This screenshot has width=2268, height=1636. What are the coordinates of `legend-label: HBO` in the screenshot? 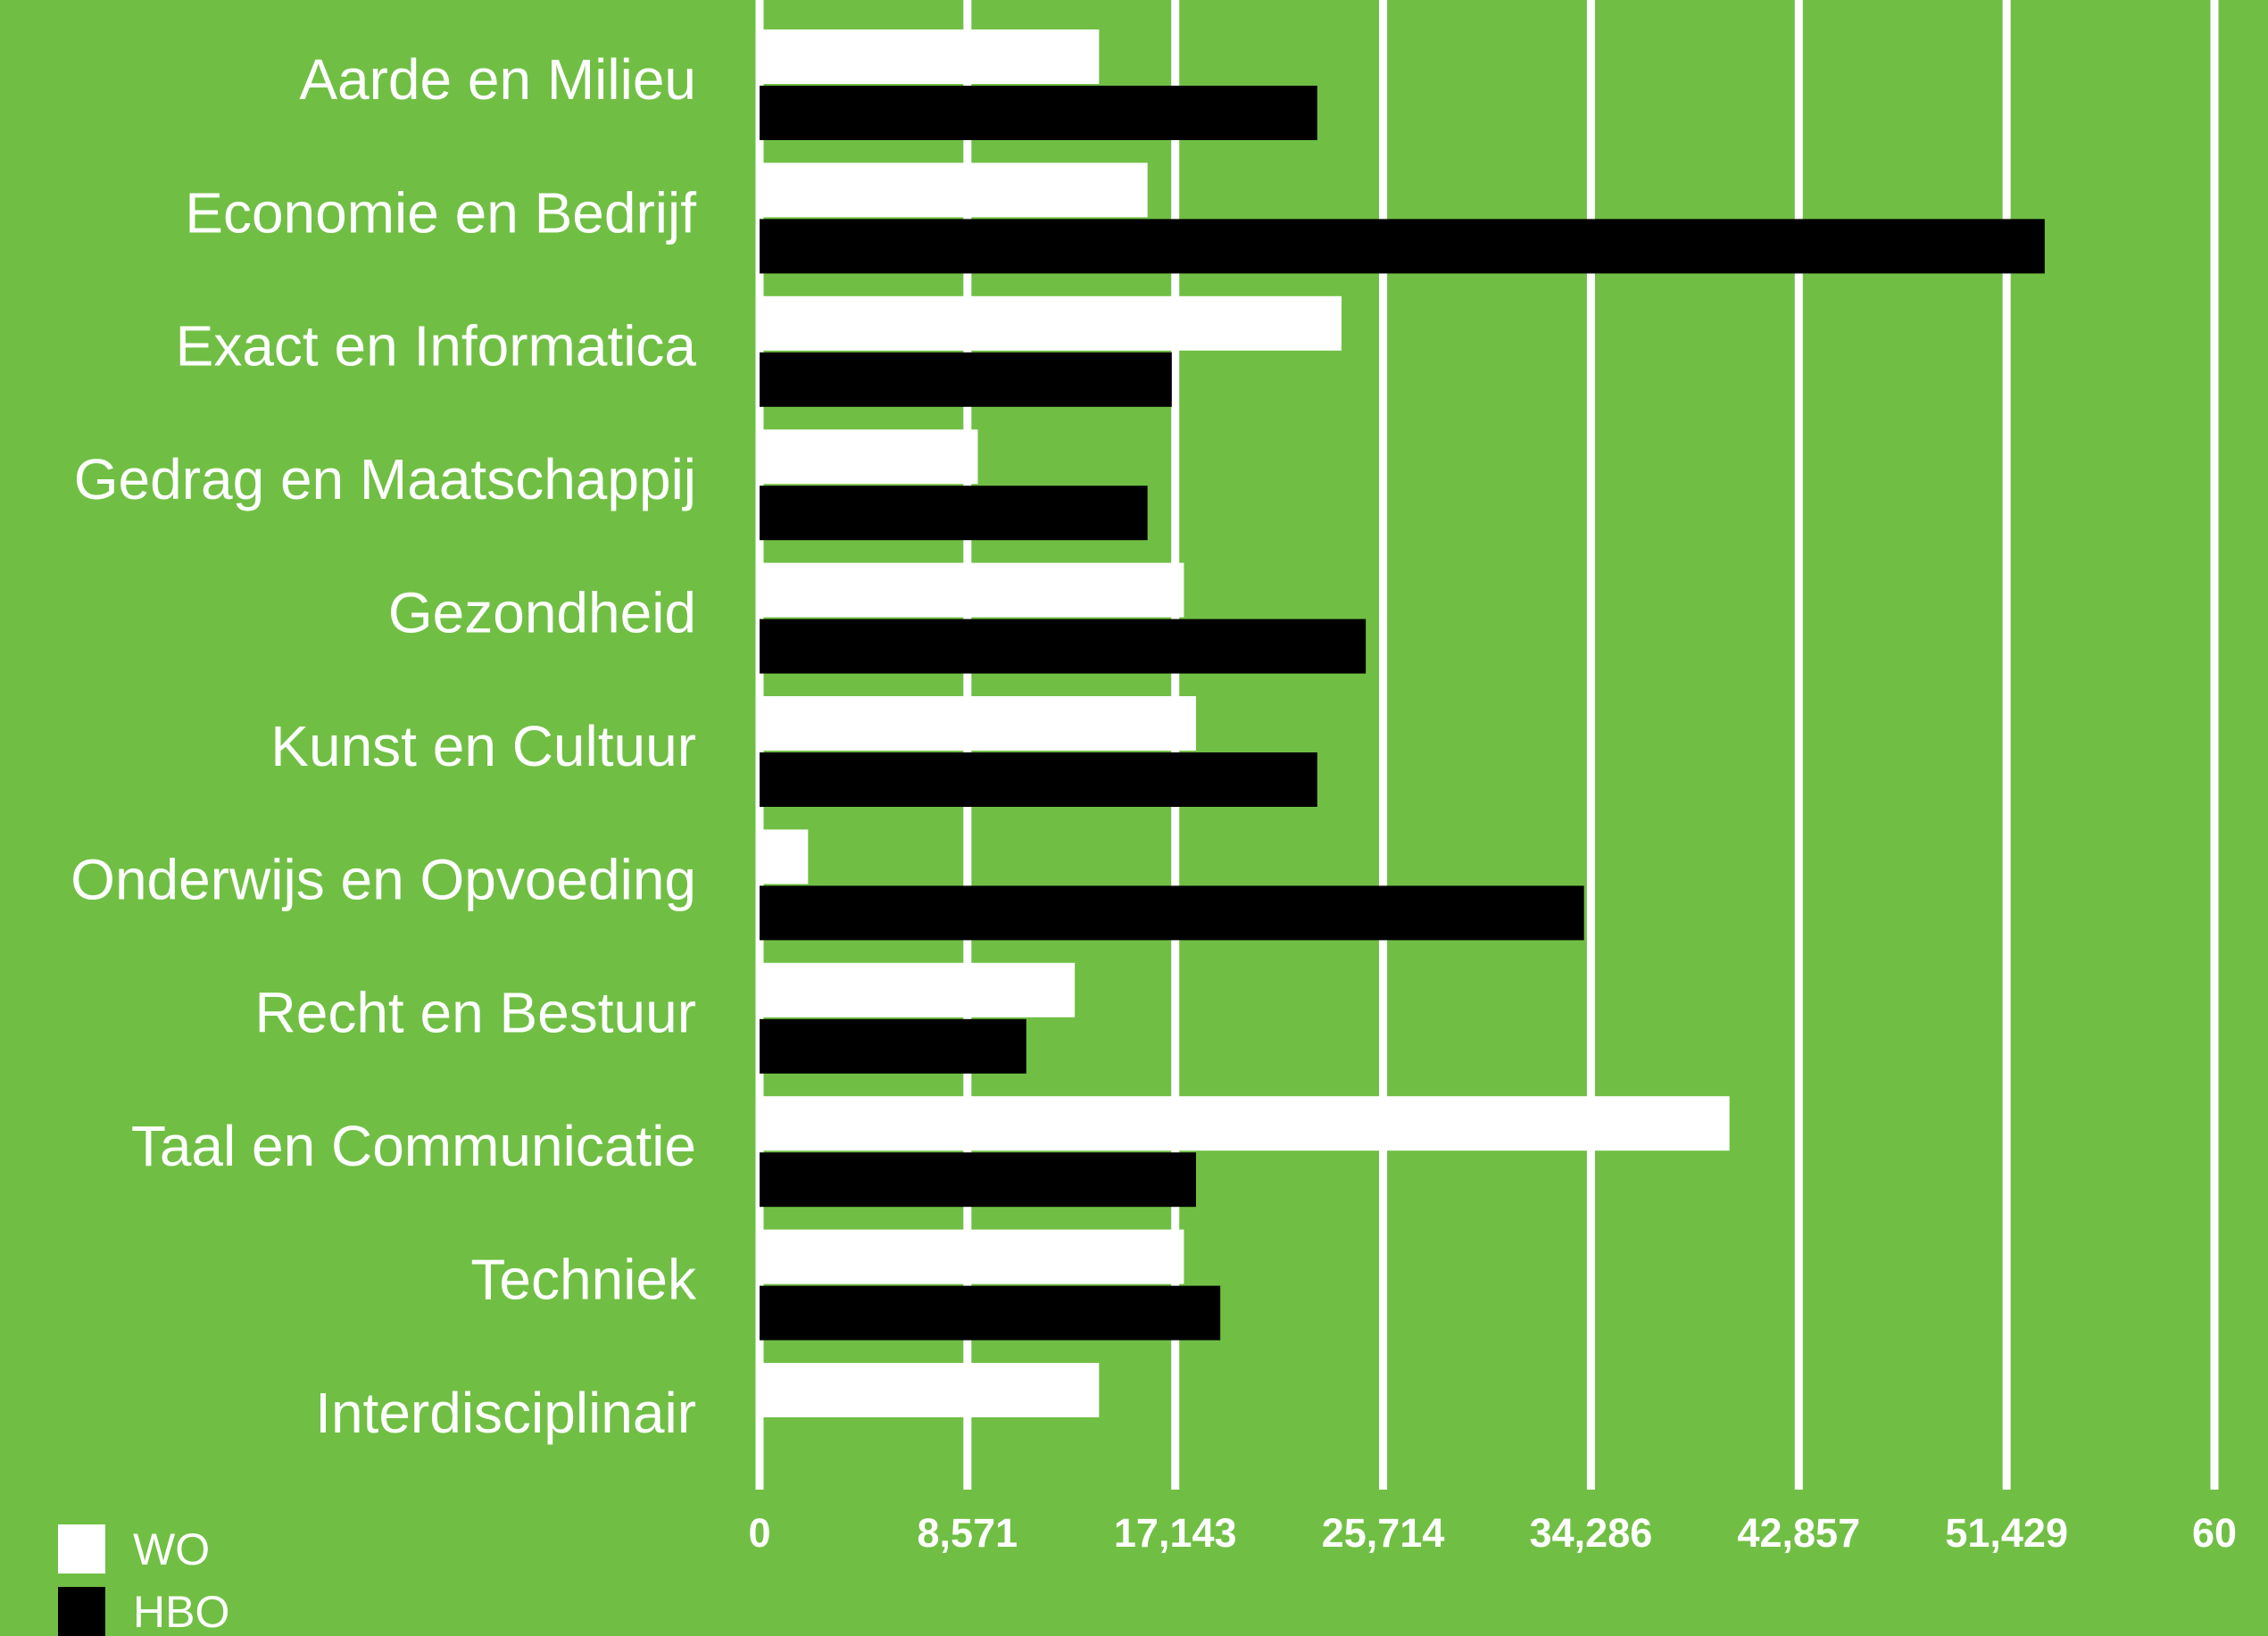 It's located at (181, 1611).